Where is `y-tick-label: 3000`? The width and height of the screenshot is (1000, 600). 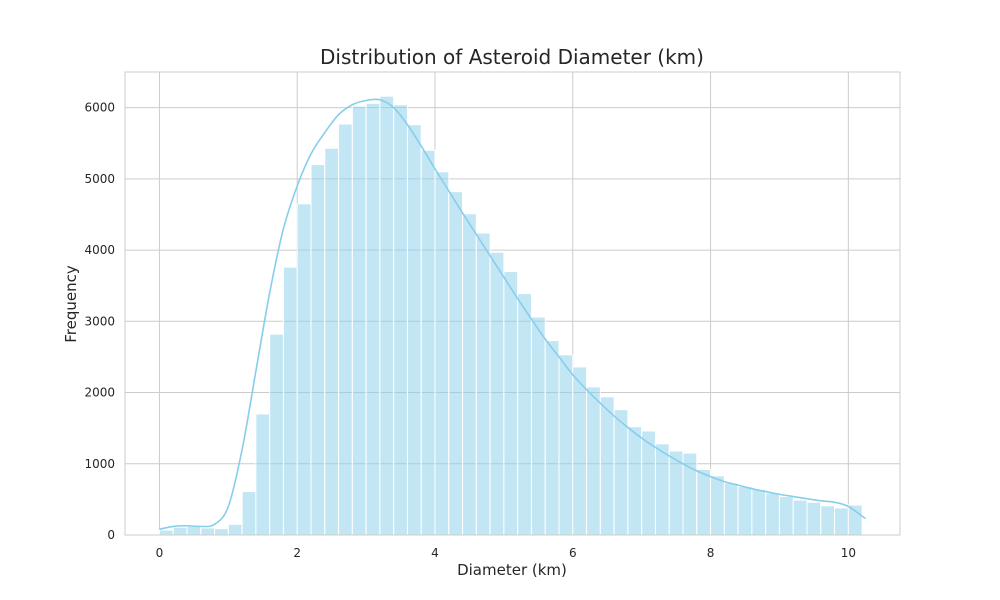
y-tick-label: 3000 is located at coordinates (99, 321).